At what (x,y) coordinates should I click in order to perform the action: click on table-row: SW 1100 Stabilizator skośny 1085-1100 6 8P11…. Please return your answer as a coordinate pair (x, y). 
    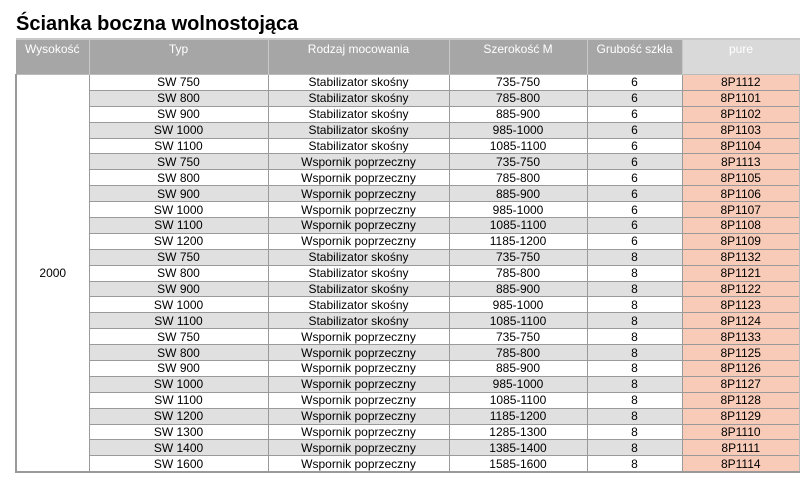
    Looking at the image, I should click on (408, 146).